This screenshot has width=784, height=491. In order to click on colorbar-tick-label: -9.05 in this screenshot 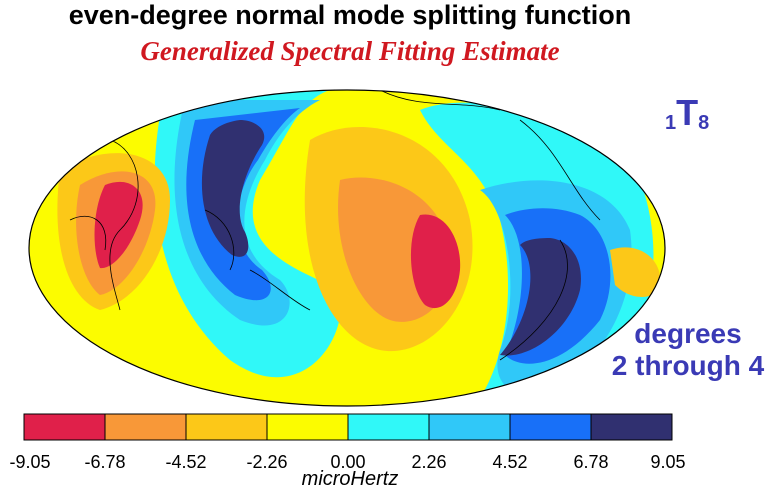, I will do `click(30, 462)`.